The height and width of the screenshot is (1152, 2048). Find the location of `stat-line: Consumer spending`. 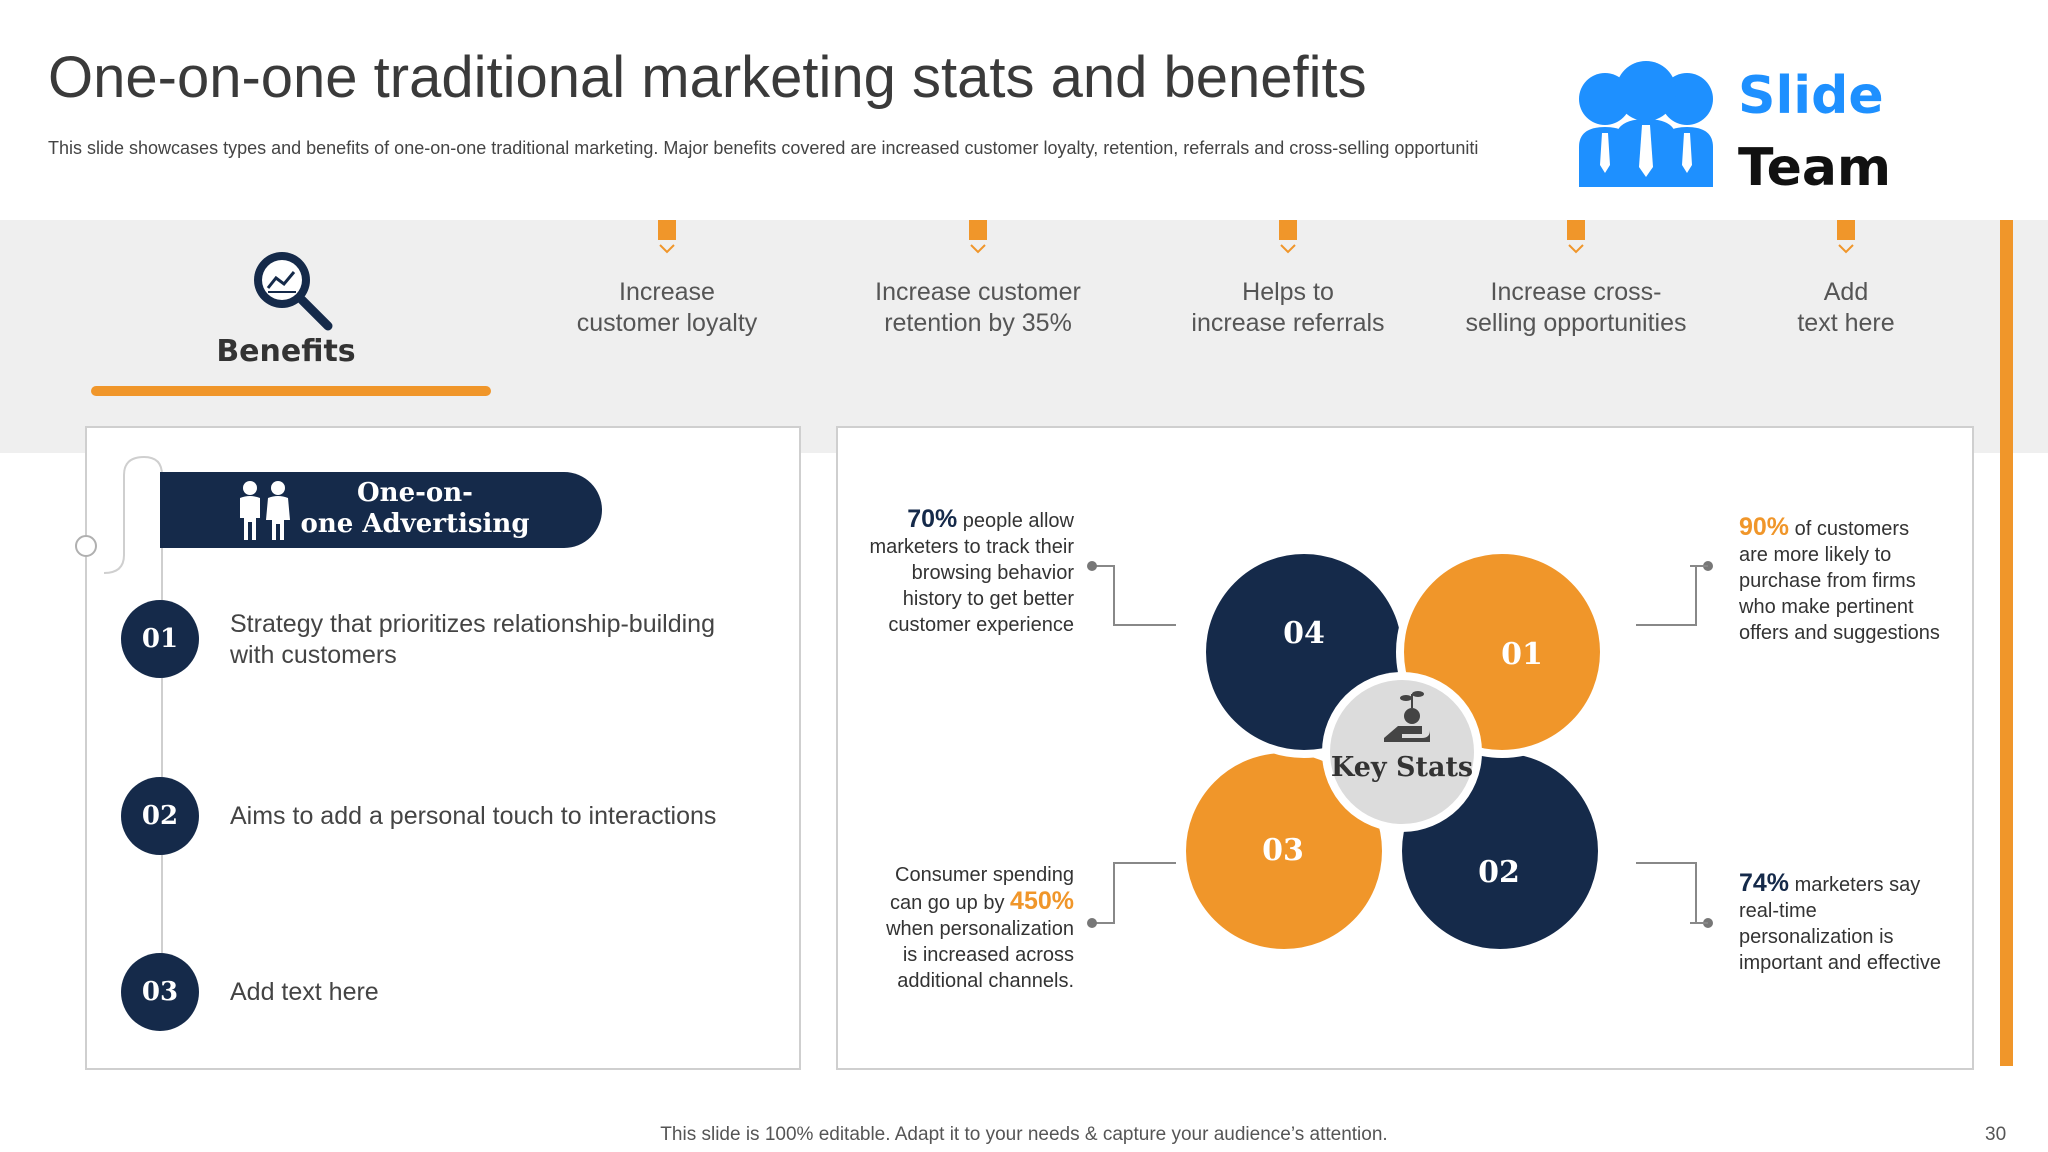

stat-line: Consumer spending is located at coordinates (984, 875).